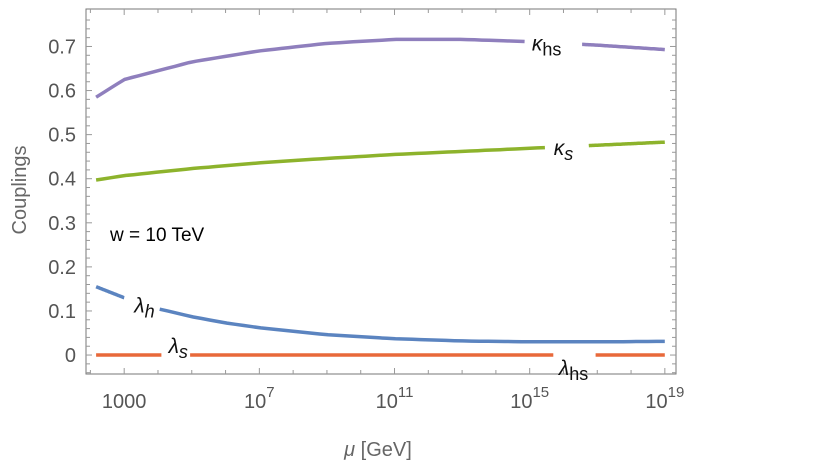  I want to click on x-tick-label: 1019, so click(664, 398).